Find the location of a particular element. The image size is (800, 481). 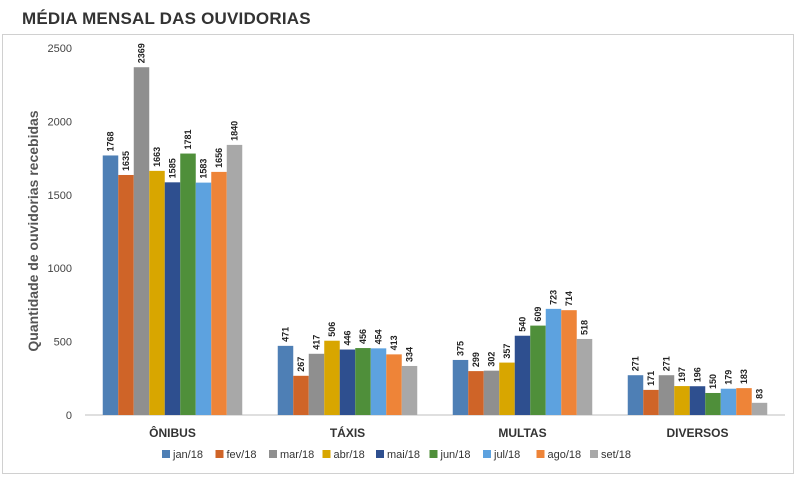

data-label: 1583 is located at coordinates (204, 169).